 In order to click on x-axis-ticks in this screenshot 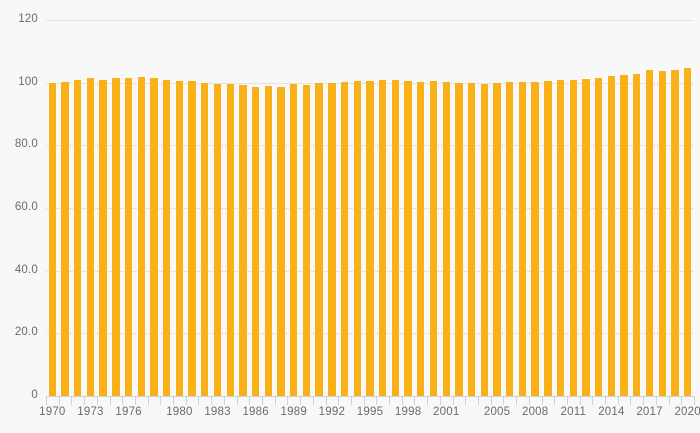, I will do `click(370, 400)`.